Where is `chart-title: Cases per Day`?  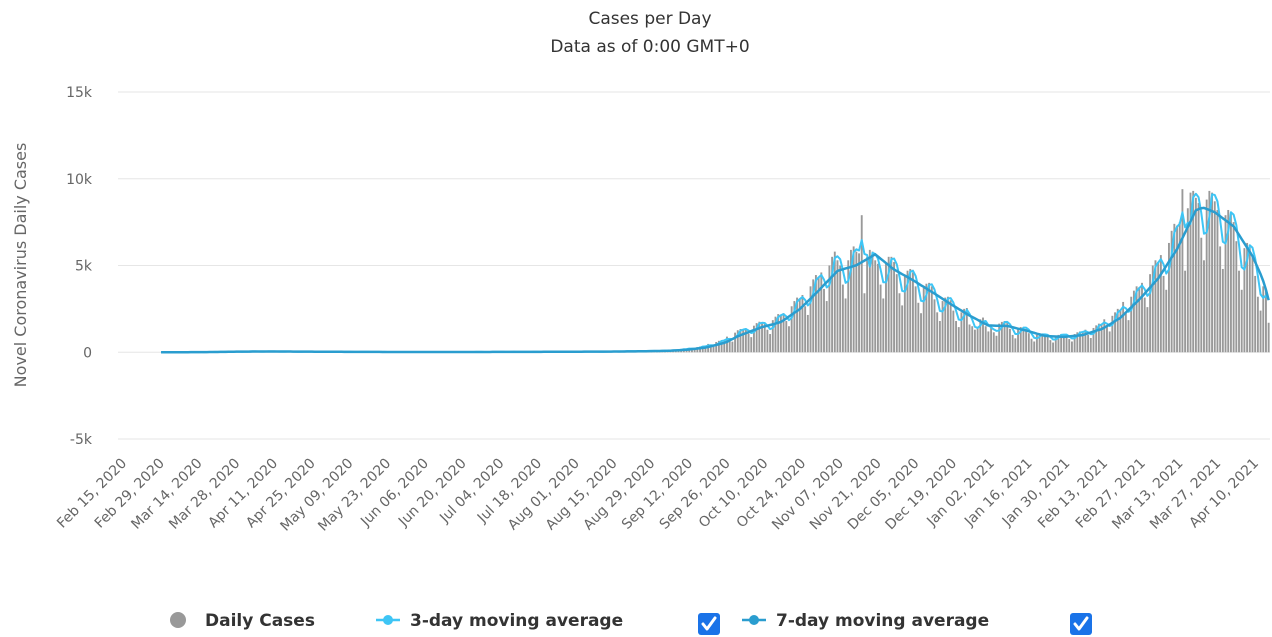 chart-title: Cases per Day is located at coordinates (649, 19).